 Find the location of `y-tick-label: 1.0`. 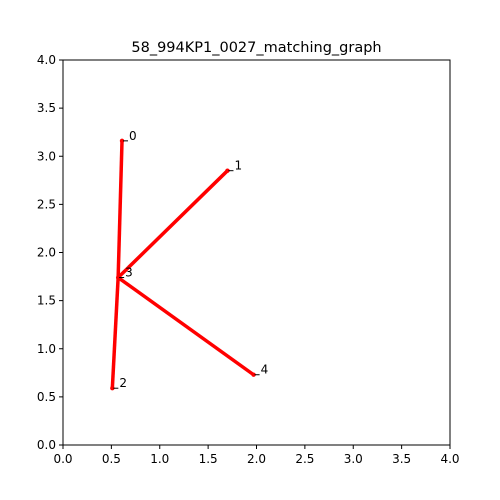

y-tick-label: 1.0 is located at coordinates (46, 349).